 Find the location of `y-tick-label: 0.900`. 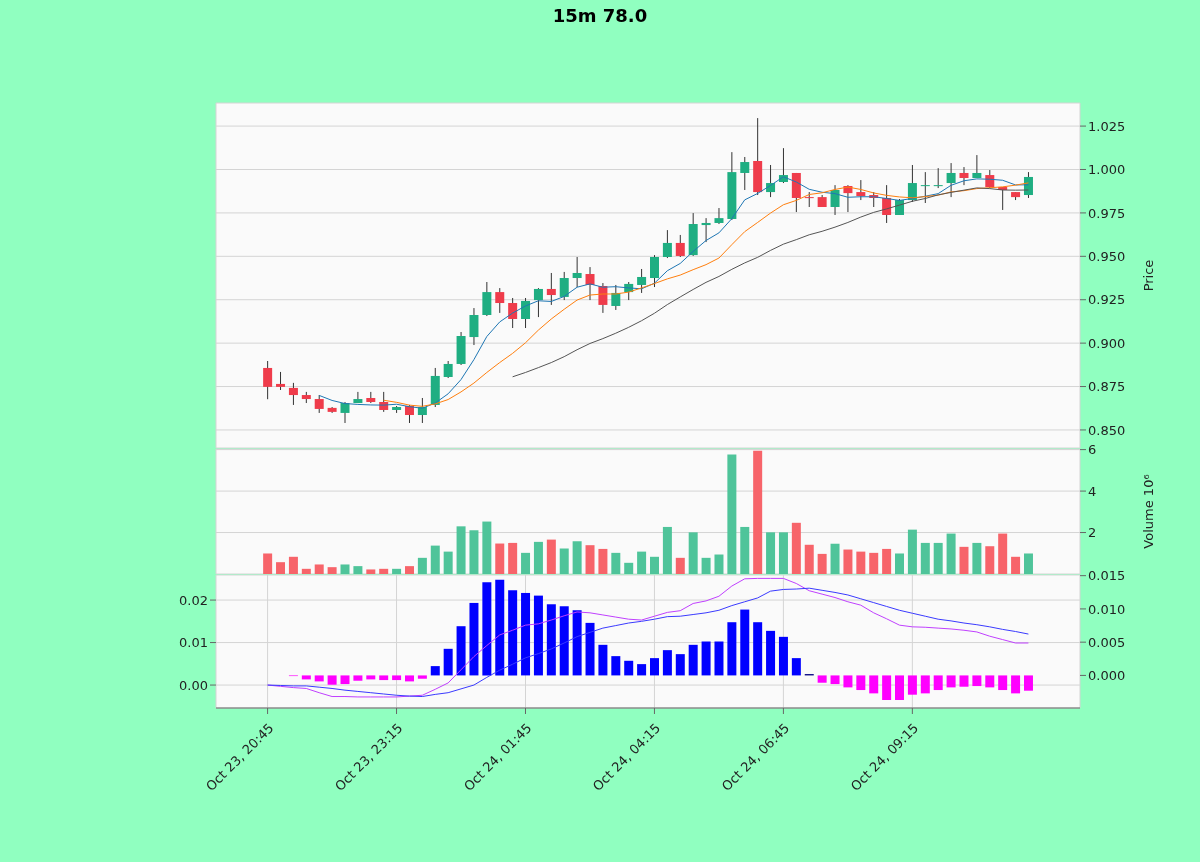

y-tick-label: 0.900 is located at coordinates (1107, 343).